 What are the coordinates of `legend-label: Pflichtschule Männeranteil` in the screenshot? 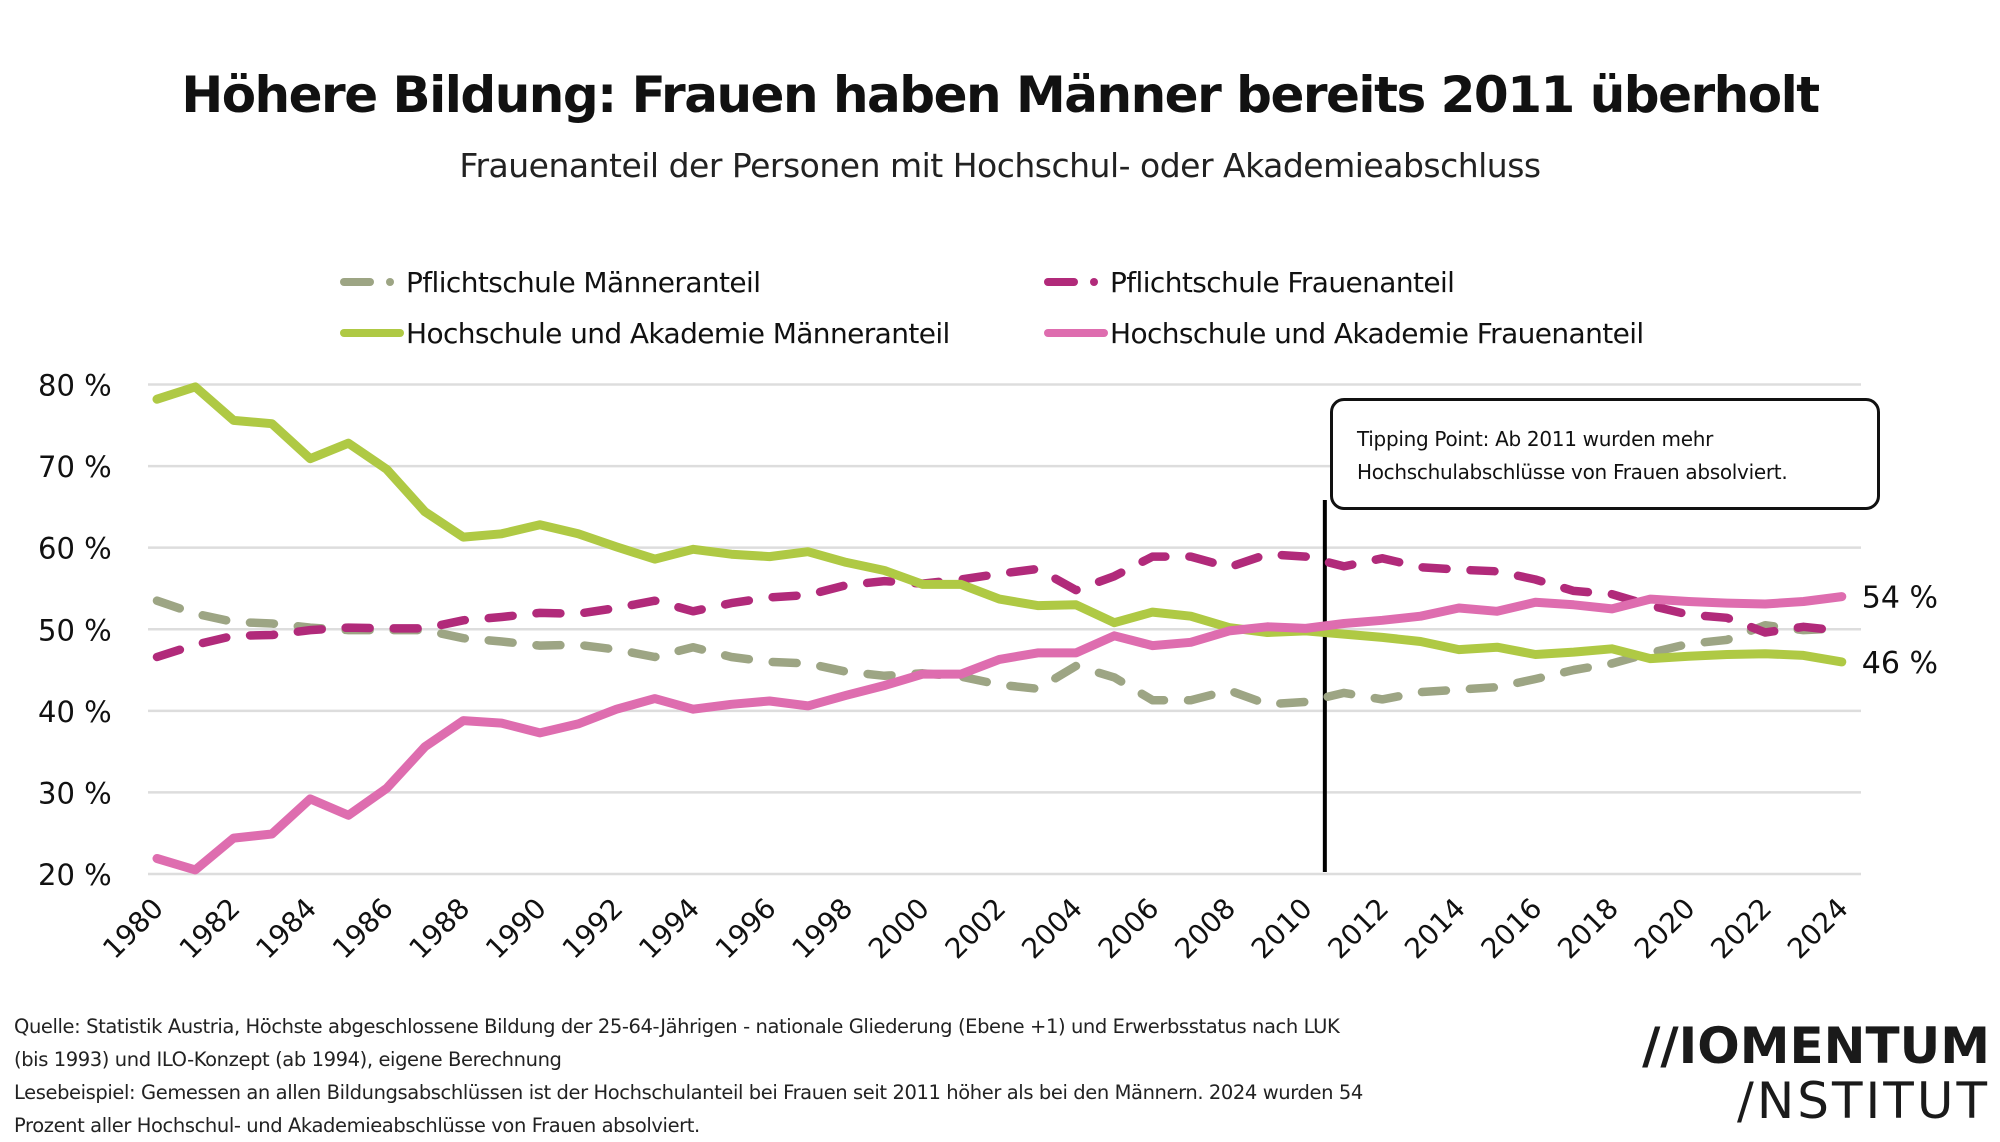 It's located at (583, 282).